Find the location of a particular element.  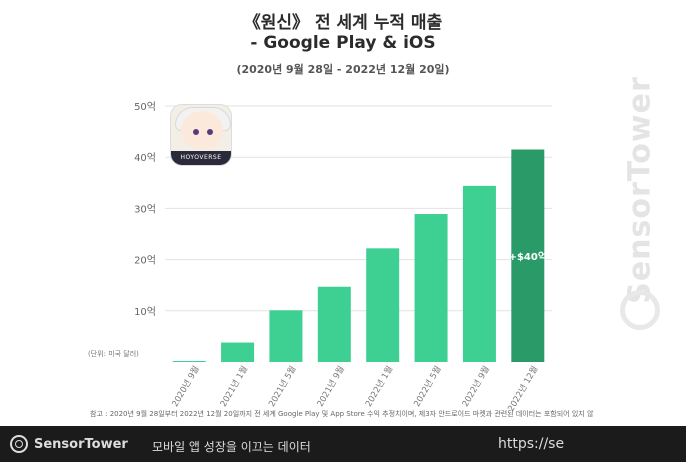

y-tick-label: 50억 is located at coordinates (145, 107).